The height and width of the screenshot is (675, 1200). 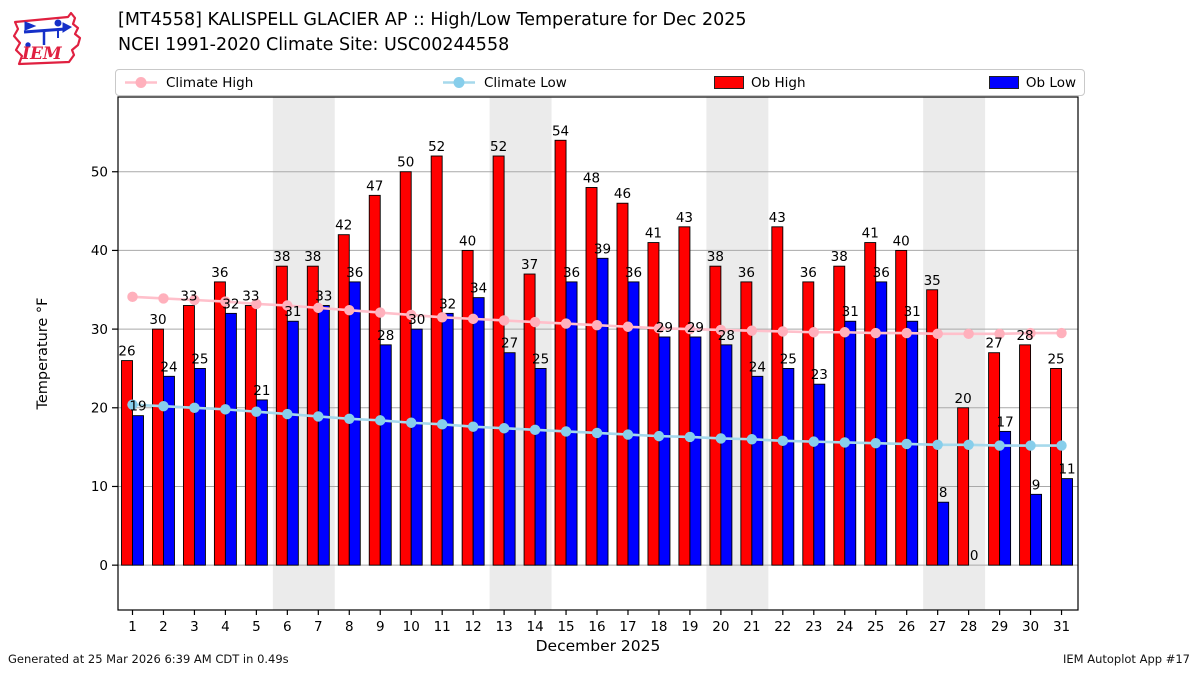 I want to click on y-axis: 0 10 20 30 40 50, so click(x=104, y=369).